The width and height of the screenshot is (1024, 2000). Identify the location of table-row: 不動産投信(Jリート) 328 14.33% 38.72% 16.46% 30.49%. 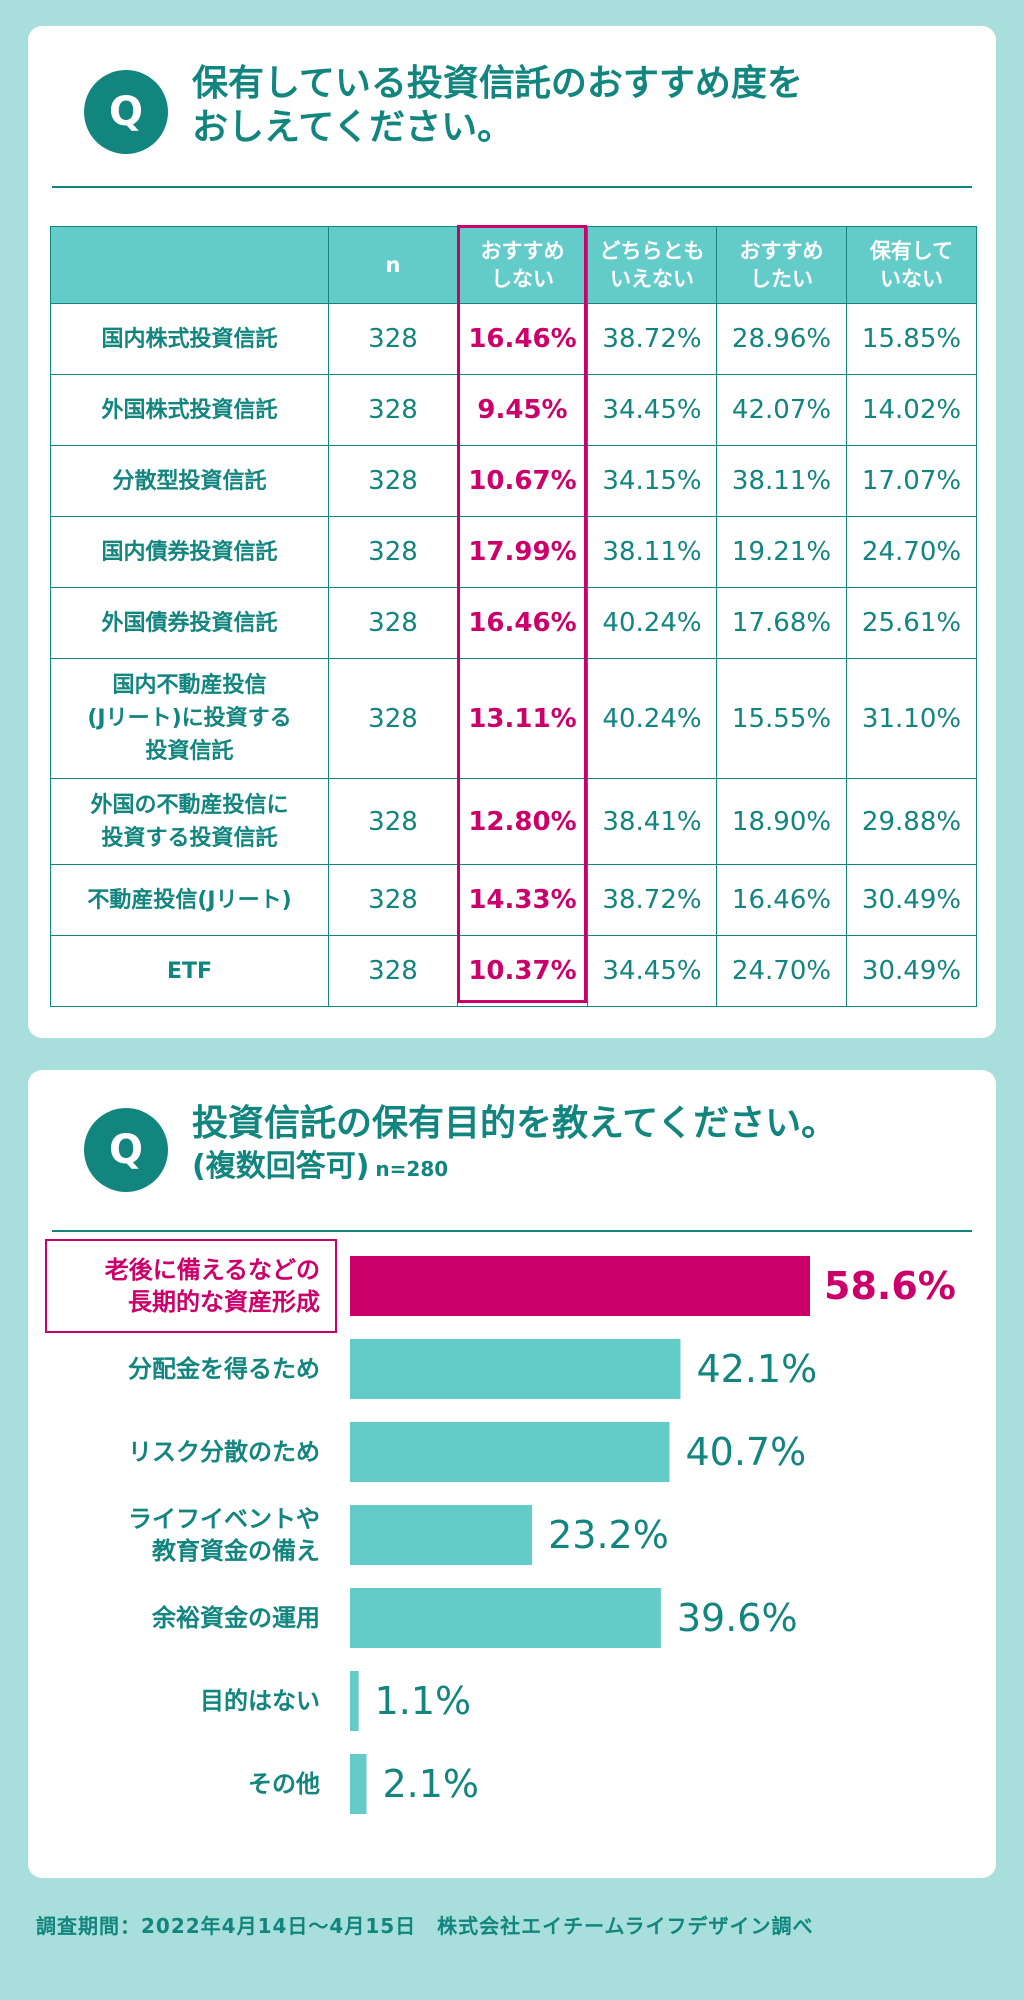
(513, 900).